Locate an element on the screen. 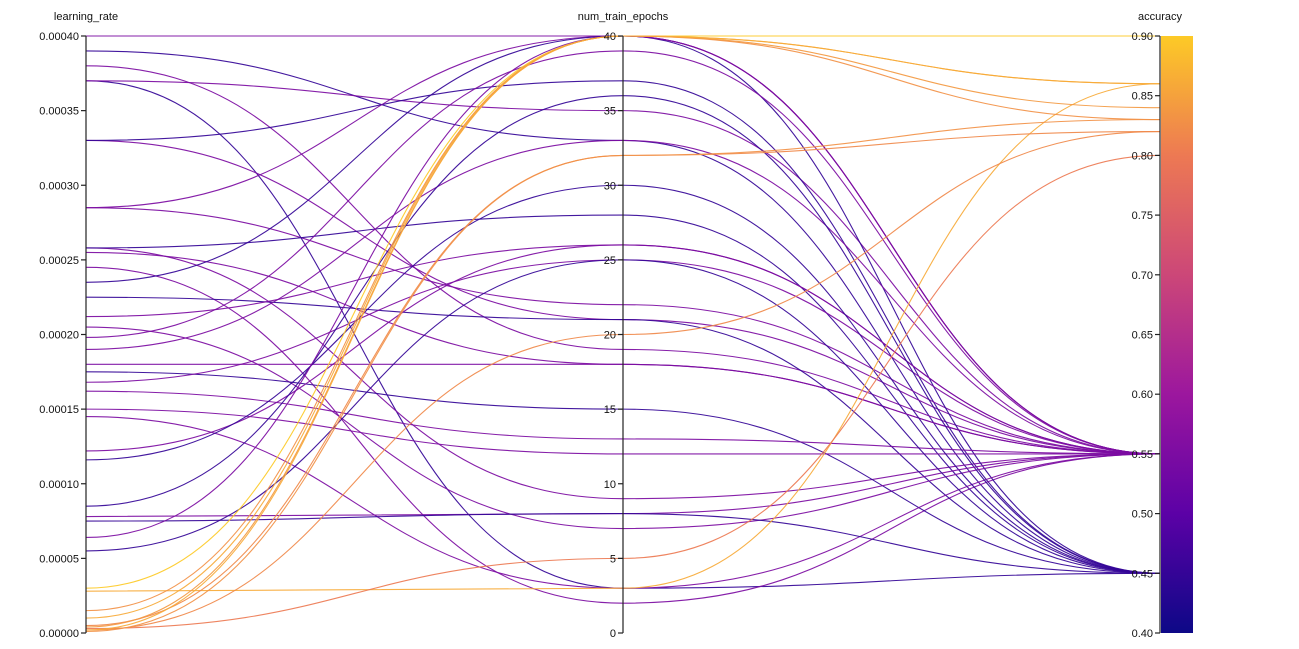 This screenshot has height=649, width=1299. tick-label: 0.55 is located at coordinates (1142, 455).